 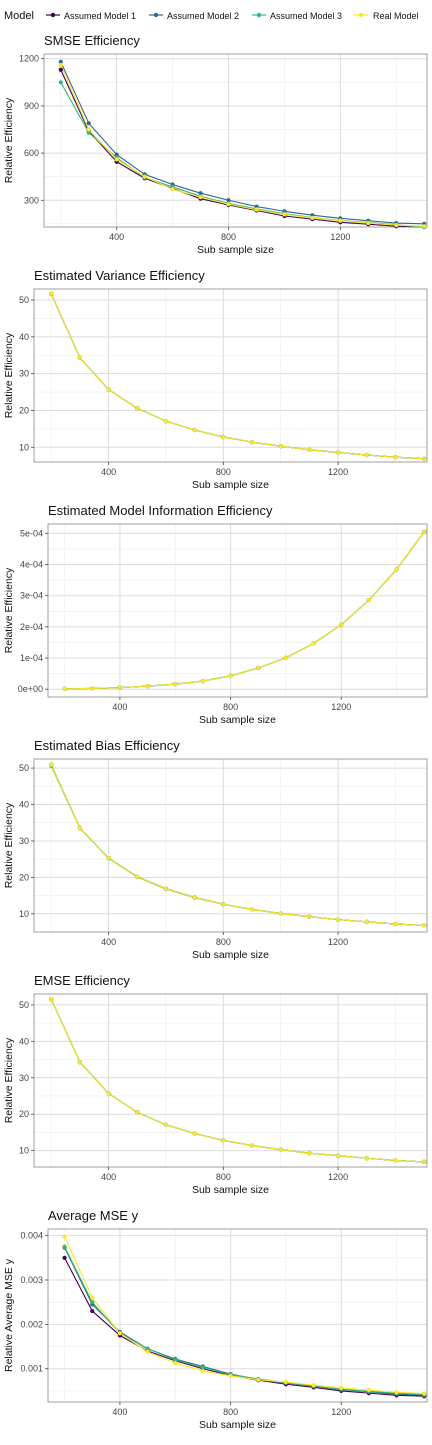 What do you see at coordinates (107, 745) in the screenshot?
I see `chart-title: Estimated Bias Efficiency` at bounding box center [107, 745].